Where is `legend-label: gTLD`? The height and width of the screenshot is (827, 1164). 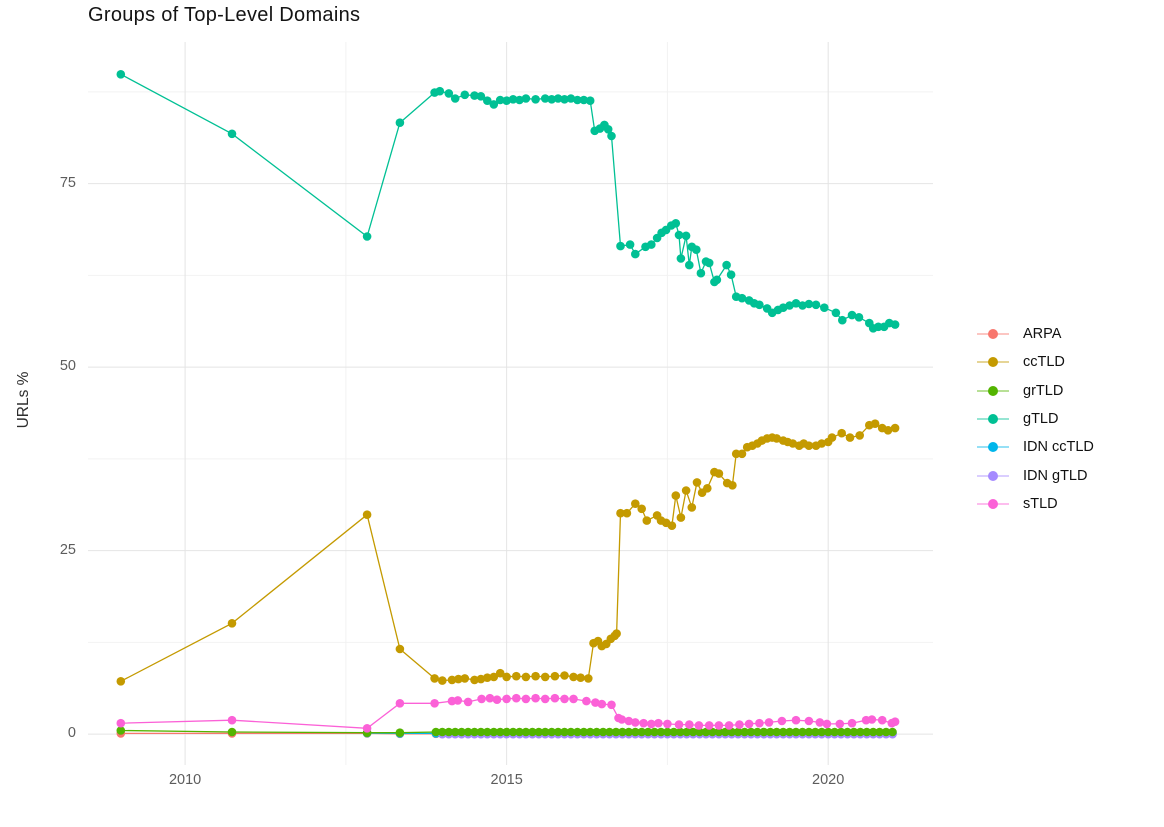 legend-label: gTLD is located at coordinates (1041, 419).